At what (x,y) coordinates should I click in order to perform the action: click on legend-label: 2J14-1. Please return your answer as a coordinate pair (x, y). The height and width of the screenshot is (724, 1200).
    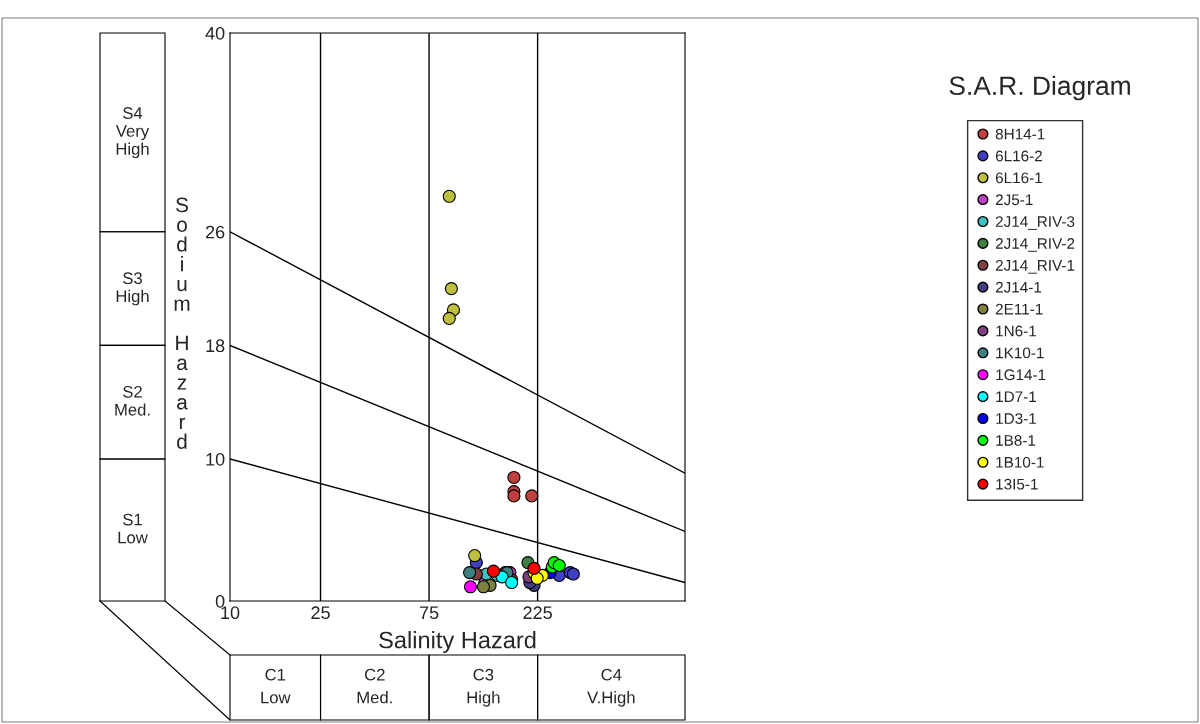
    Looking at the image, I should click on (1018, 287).